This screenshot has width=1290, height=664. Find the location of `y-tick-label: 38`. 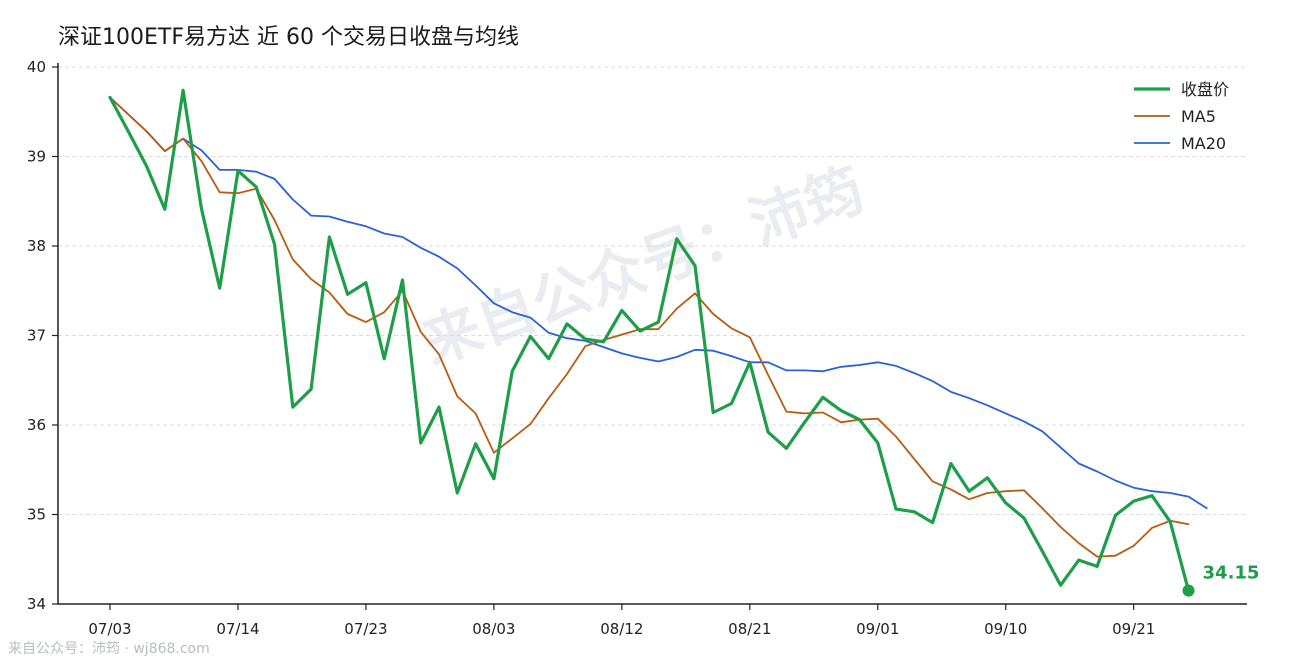

y-tick-label: 38 is located at coordinates (36, 246).